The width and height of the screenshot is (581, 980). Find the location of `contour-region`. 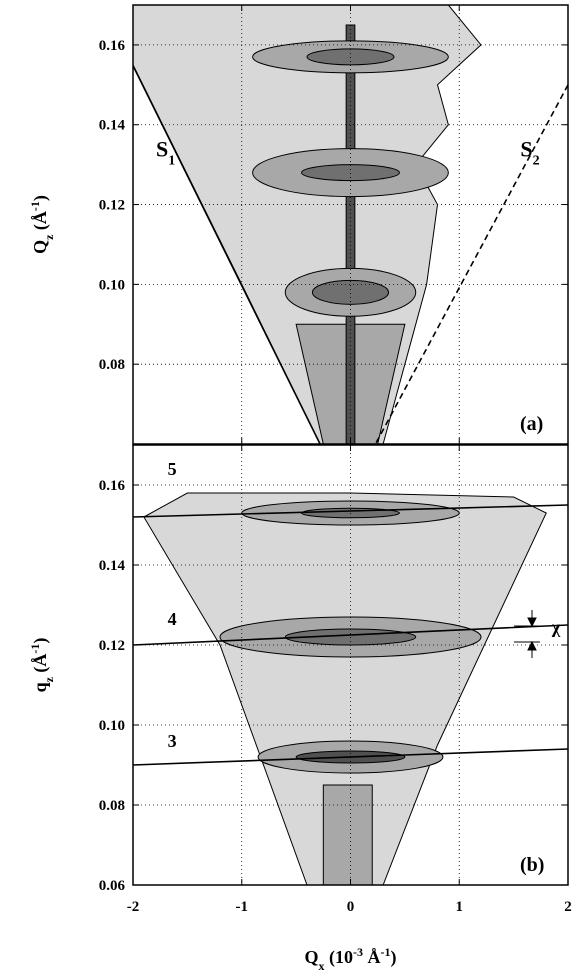

contour-region is located at coordinates (347, 834).